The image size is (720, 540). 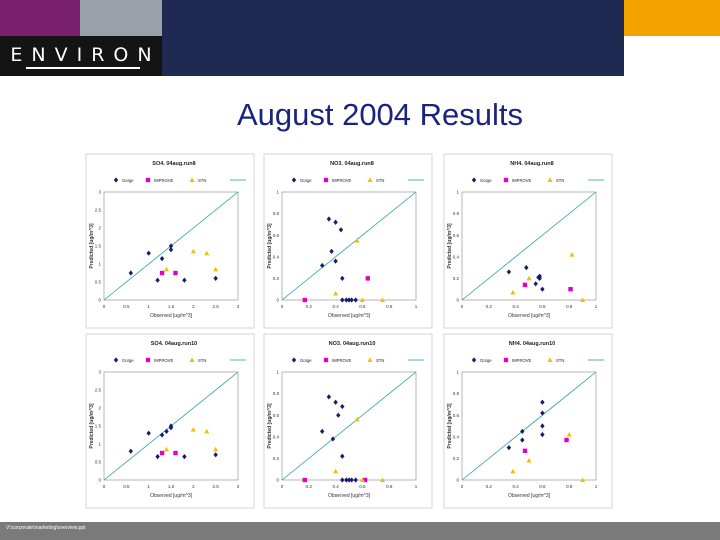 I want to click on x-tick-label: 3, so click(x=238, y=306).